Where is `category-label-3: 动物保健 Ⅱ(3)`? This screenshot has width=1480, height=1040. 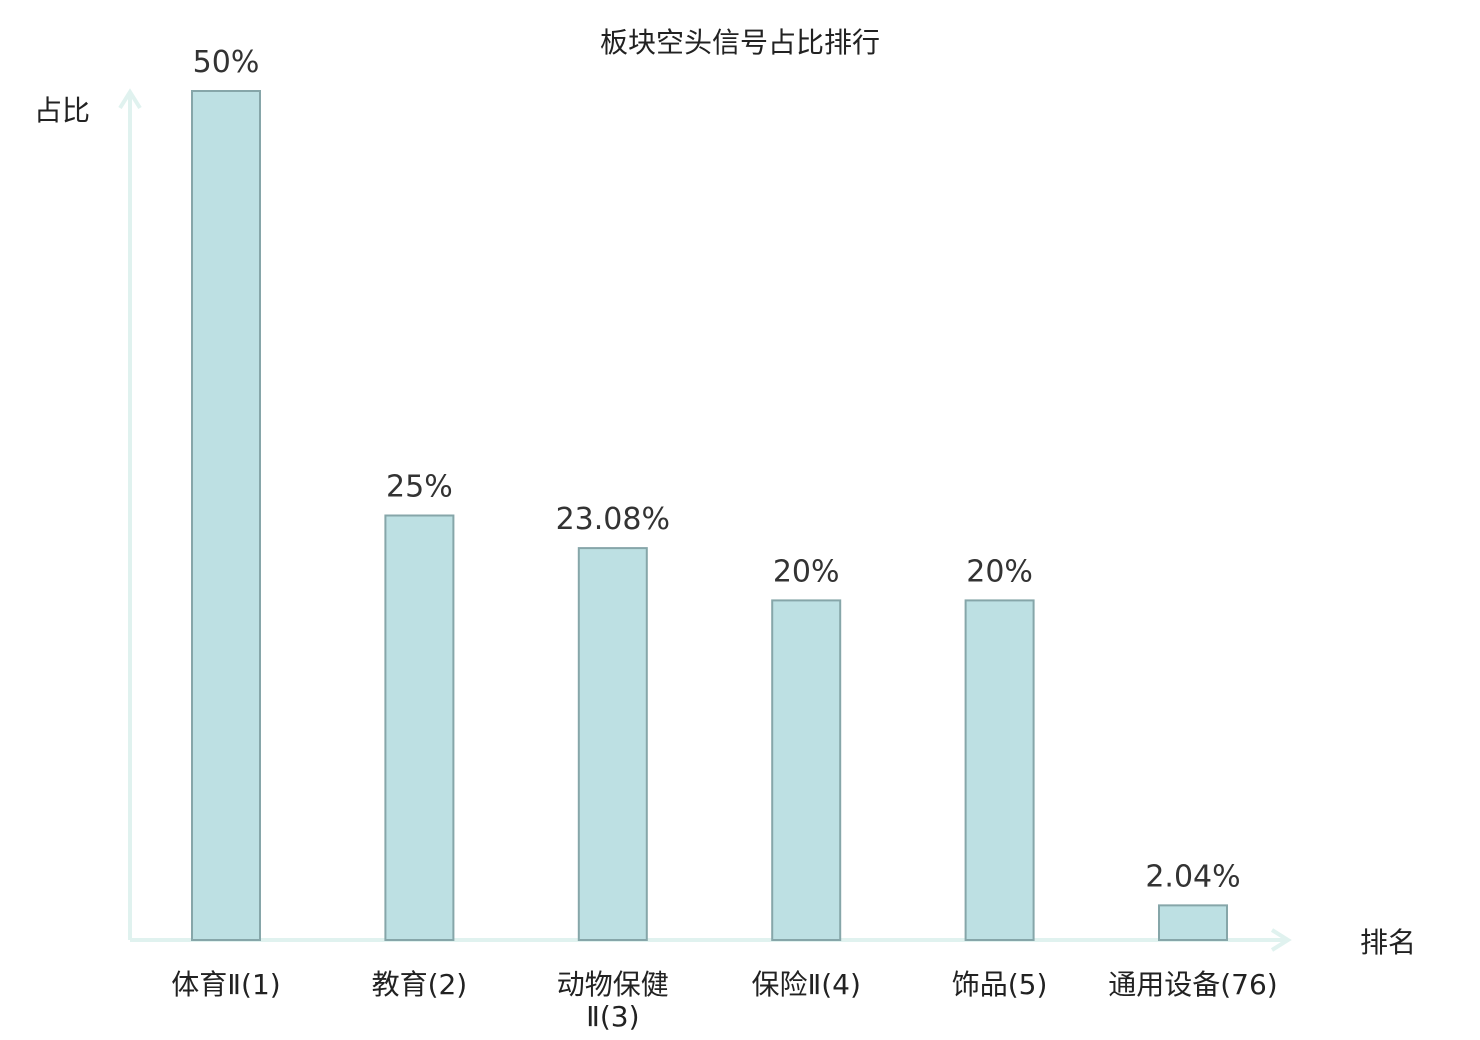 category-label-3: 动物保健 Ⅱ(3) is located at coordinates (613, 1000).